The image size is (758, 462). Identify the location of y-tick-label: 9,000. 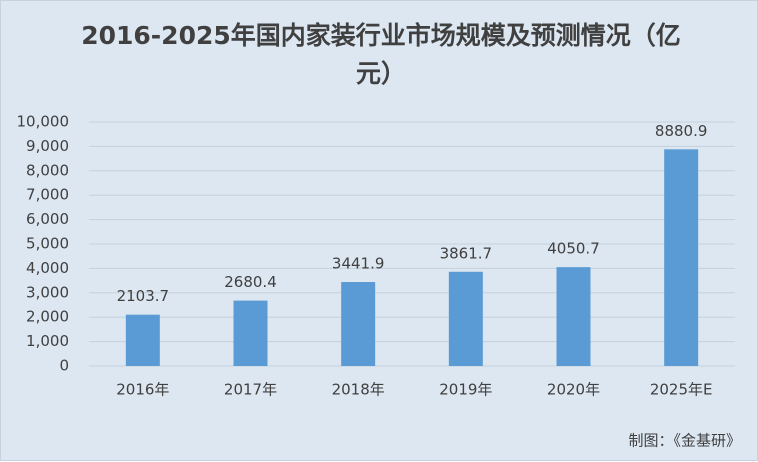
(47, 146).